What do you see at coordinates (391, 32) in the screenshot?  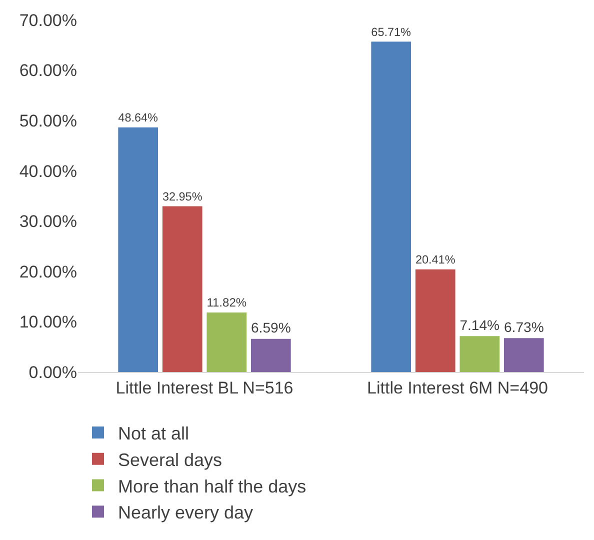 I see `data-label: 65.71%` at bounding box center [391, 32].